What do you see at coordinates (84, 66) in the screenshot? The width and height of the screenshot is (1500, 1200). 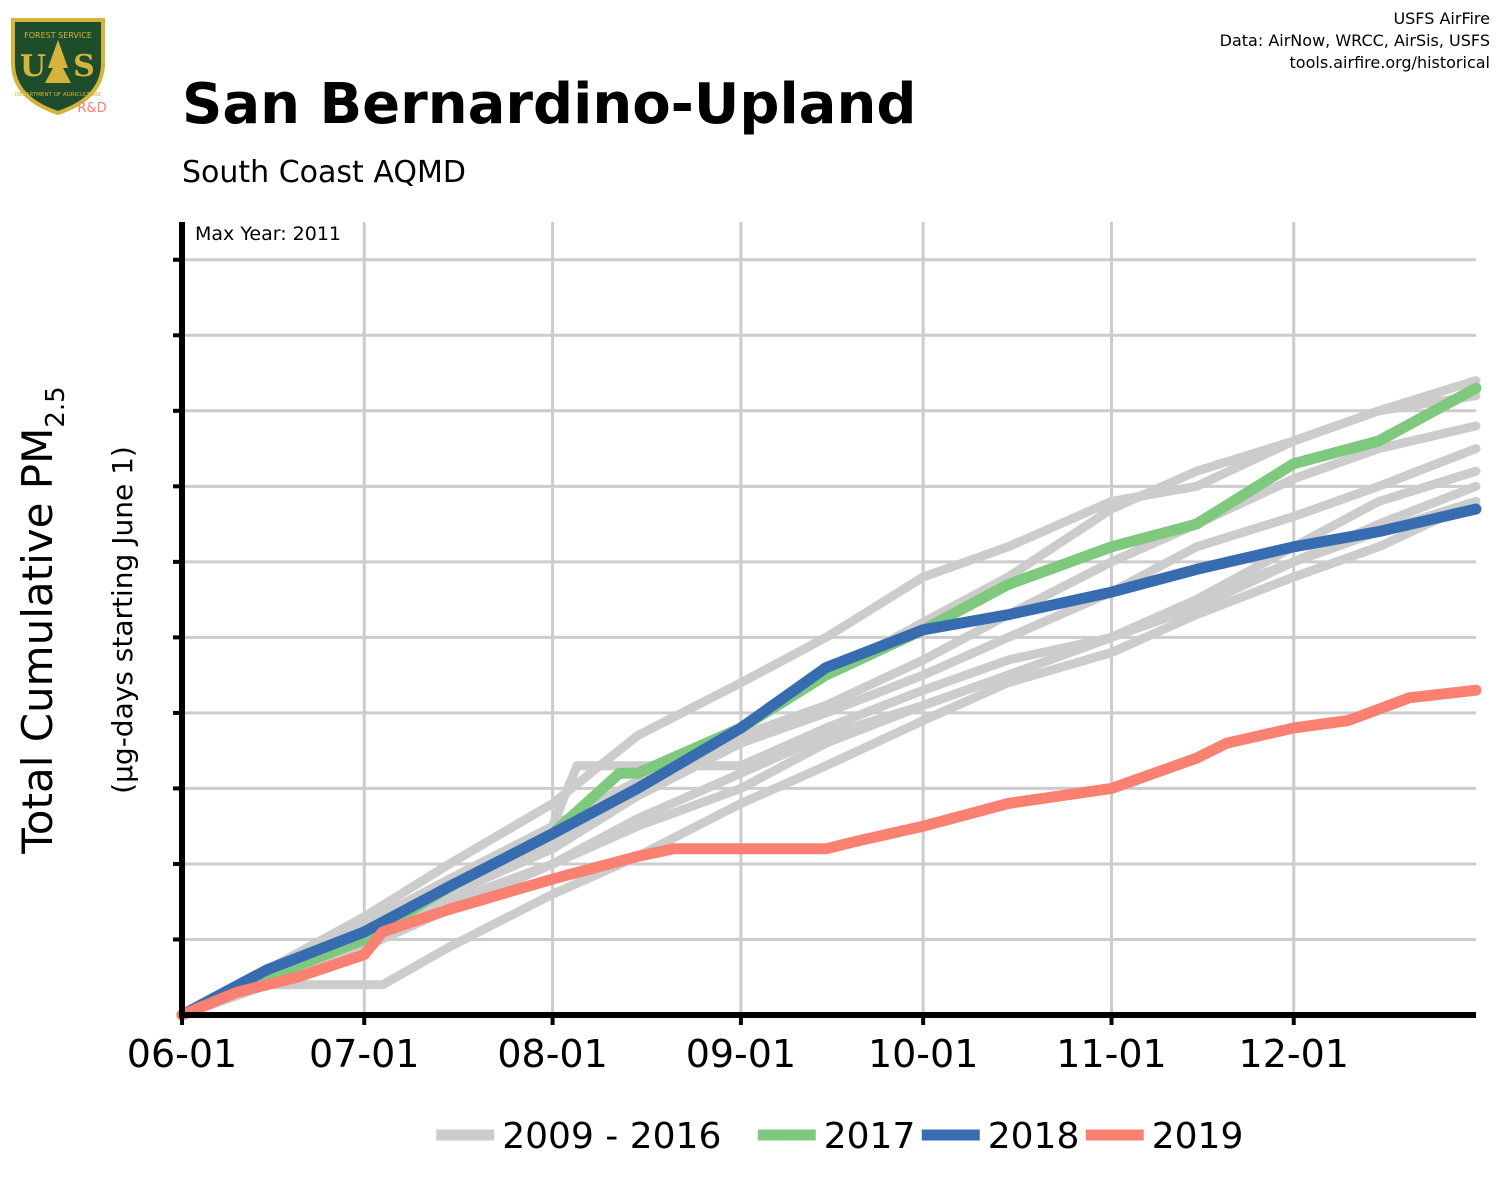 I see `logo-letter-s: S` at bounding box center [84, 66].